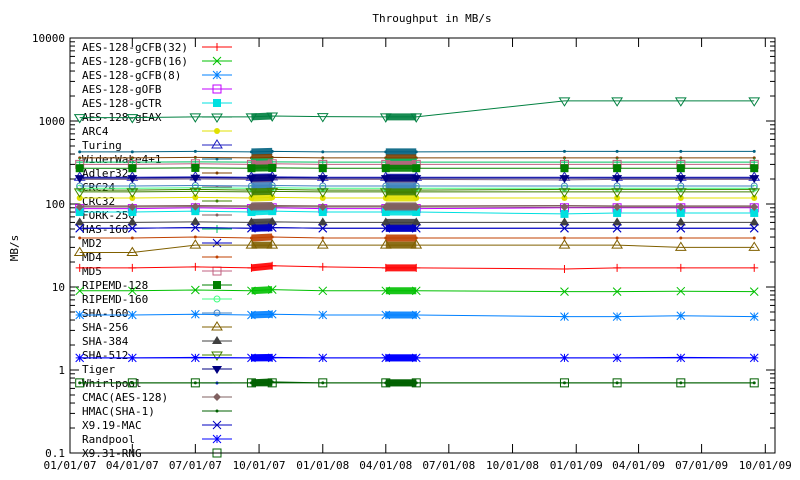 Image resolution: width=800 pixels, height=480 pixels. I want to click on legend-entry: HAS-160, so click(157, 229).